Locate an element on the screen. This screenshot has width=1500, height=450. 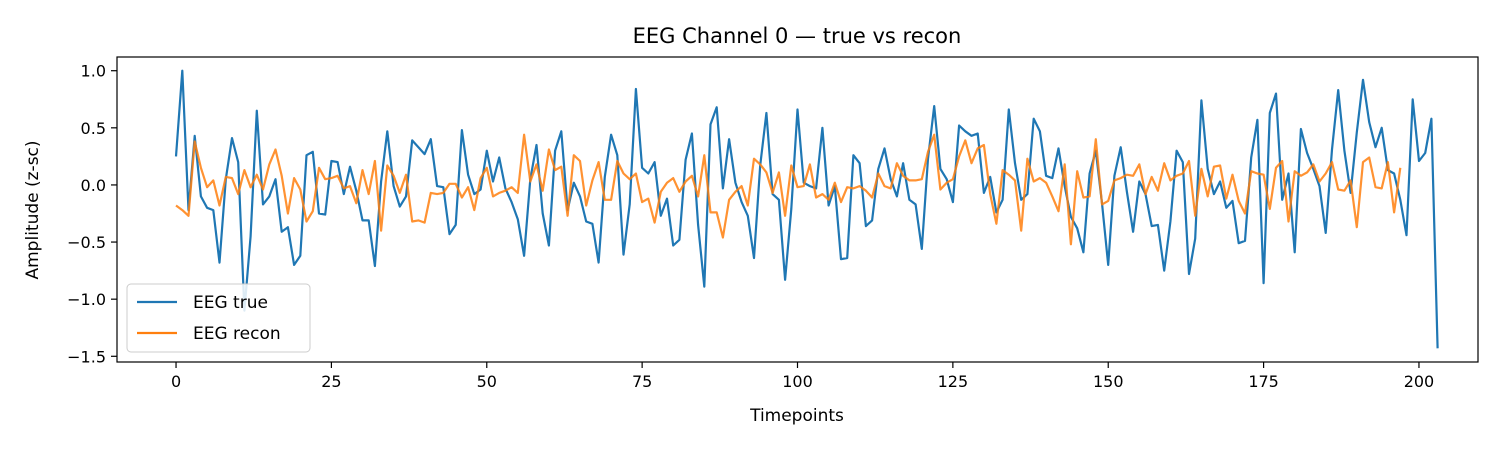
y-tick-label: 1.0 is located at coordinates (93, 71).